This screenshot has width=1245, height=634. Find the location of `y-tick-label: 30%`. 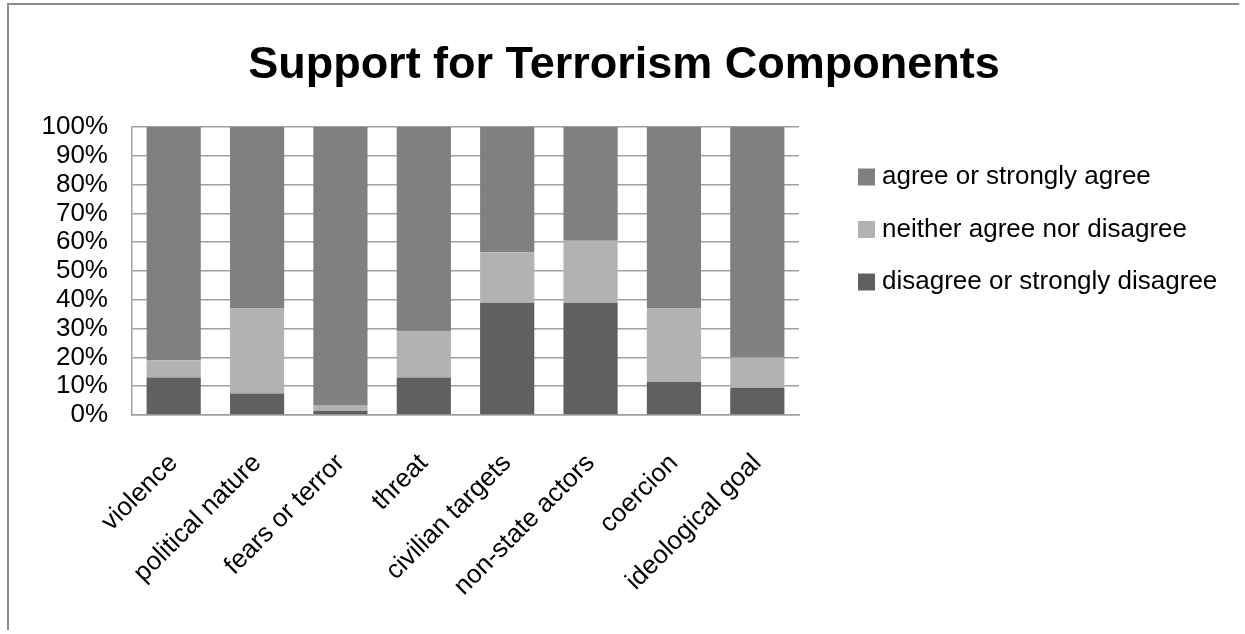

y-tick-label: 30% is located at coordinates (81, 326).